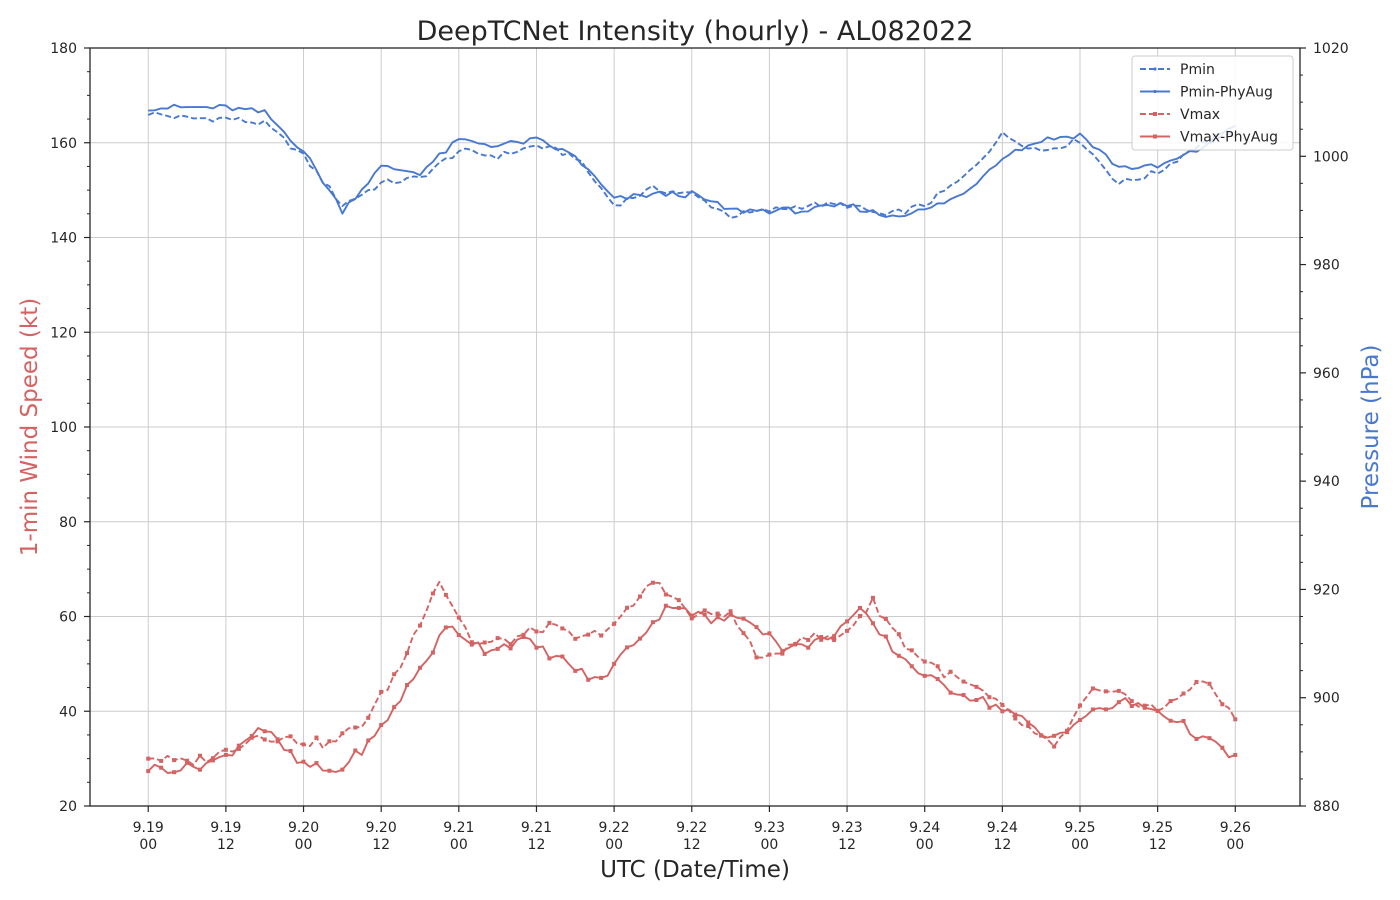 This screenshot has height=900, width=1400. What do you see at coordinates (1326, 699) in the screenshot?
I see `y-tick-label-right: 900` at bounding box center [1326, 699].